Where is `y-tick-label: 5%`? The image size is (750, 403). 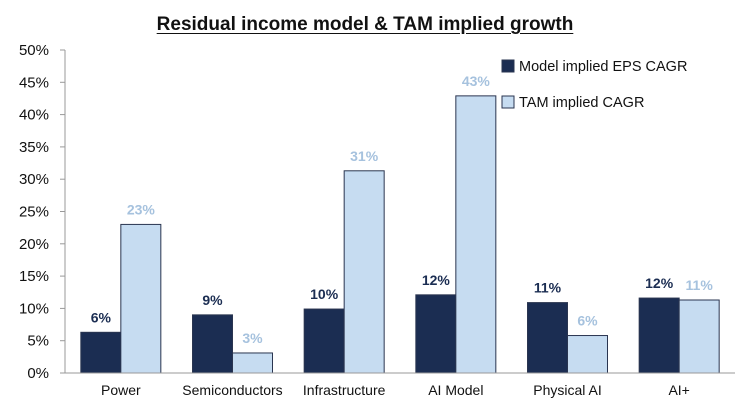 y-tick-label: 5% is located at coordinates (38, 341).